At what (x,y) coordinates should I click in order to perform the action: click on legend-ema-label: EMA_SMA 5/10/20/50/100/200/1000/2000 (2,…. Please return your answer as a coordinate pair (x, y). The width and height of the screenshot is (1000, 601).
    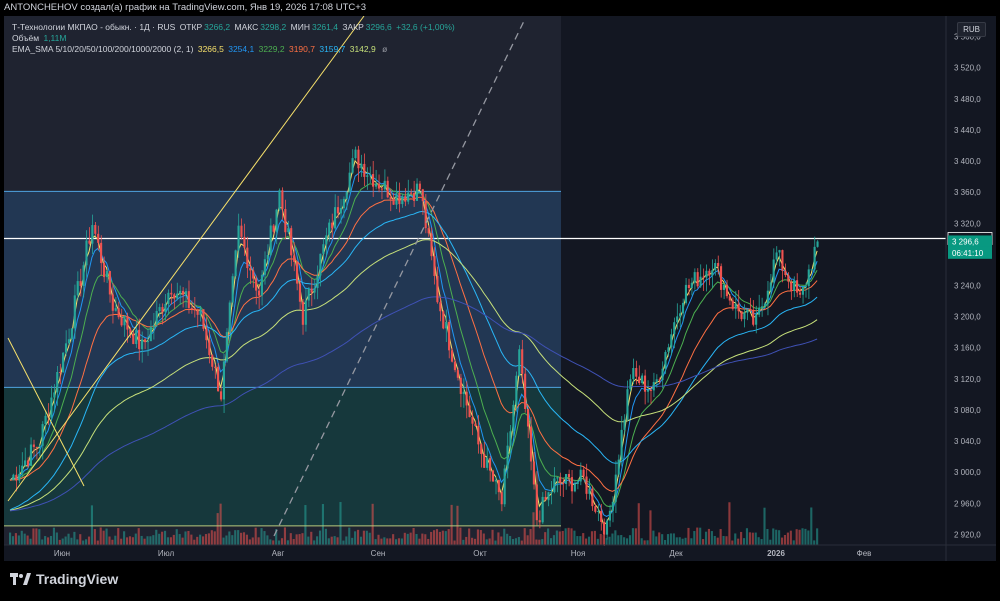
    Looking at the image, I should click on (103, 49).